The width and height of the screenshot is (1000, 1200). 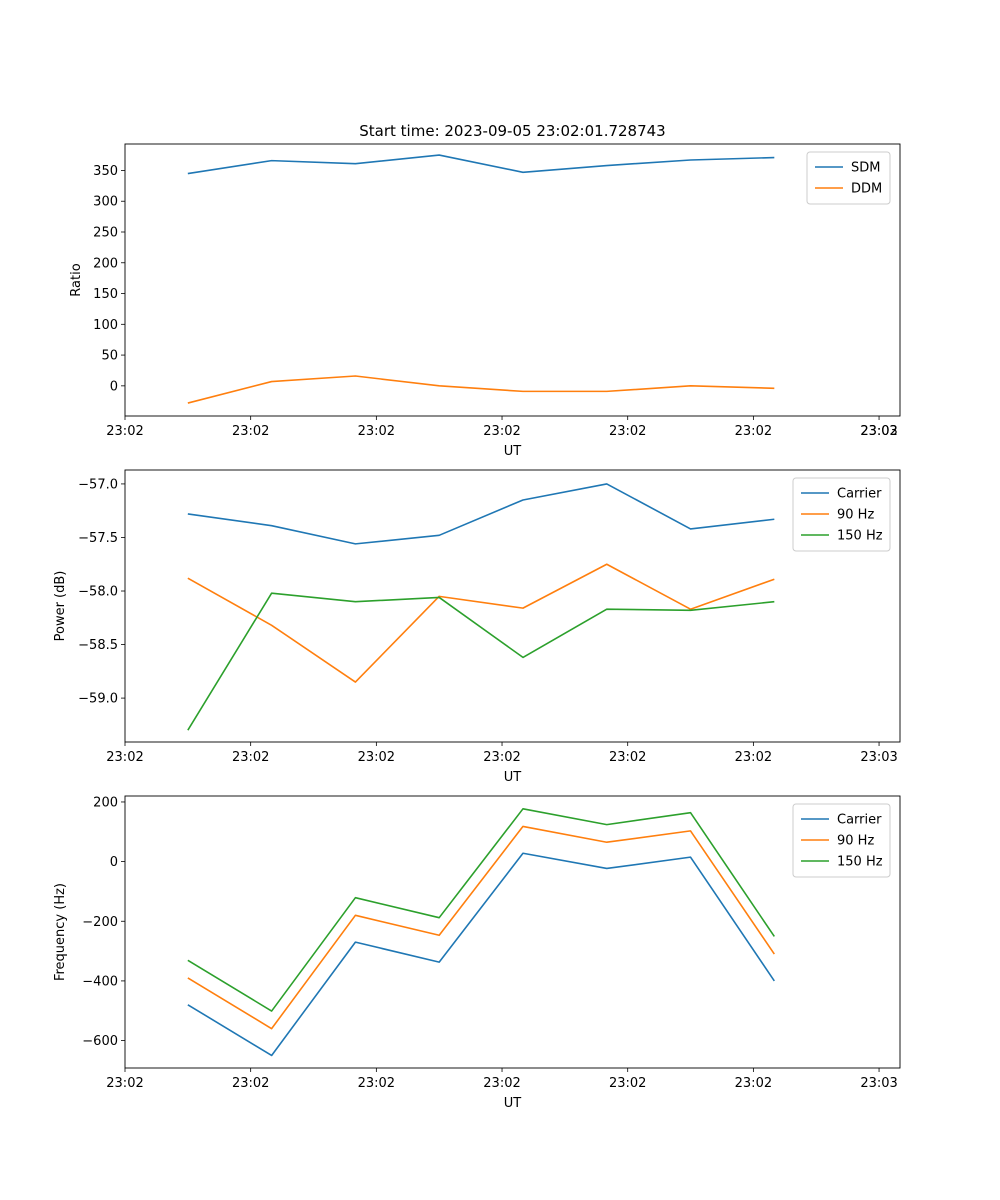 I want to click on y-tick-label: 50, so click(x=109, y=356).